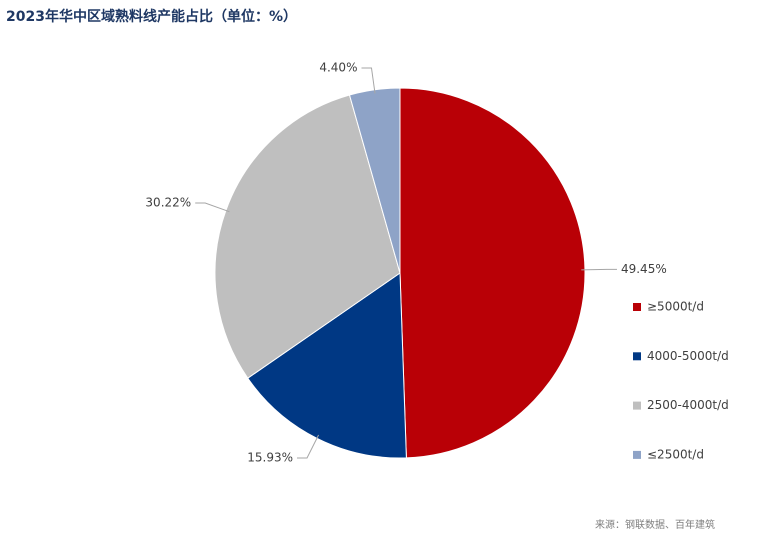 The image size is (765, 545). I want to click on legend-label: 4000-5000t/d, so click(688, 356).